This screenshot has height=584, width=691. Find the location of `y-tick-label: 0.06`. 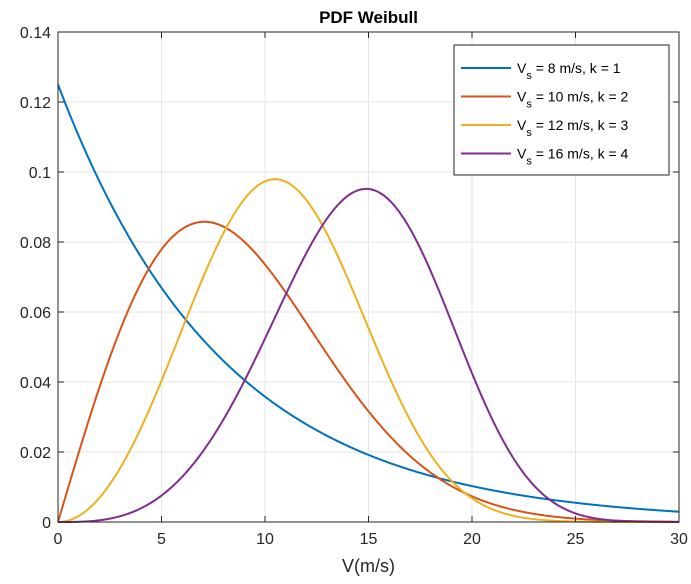

y-tick-label: 0.06 is located at coordinates (35, 313).